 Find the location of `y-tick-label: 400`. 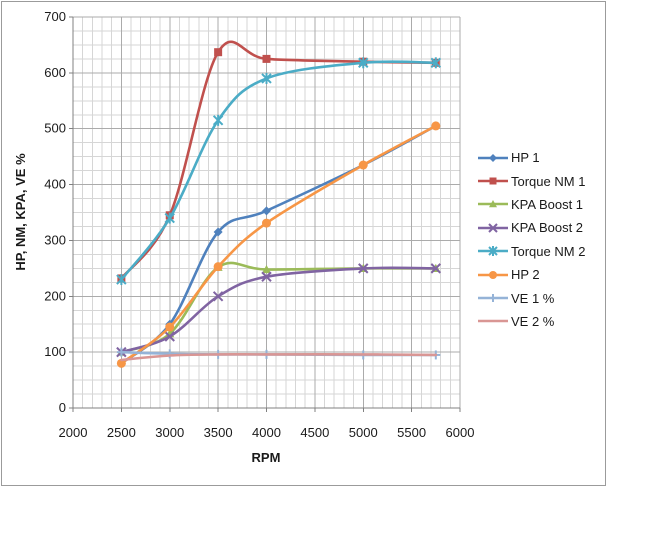

y-tick-label: 400 is located at coordinates (55, 184).